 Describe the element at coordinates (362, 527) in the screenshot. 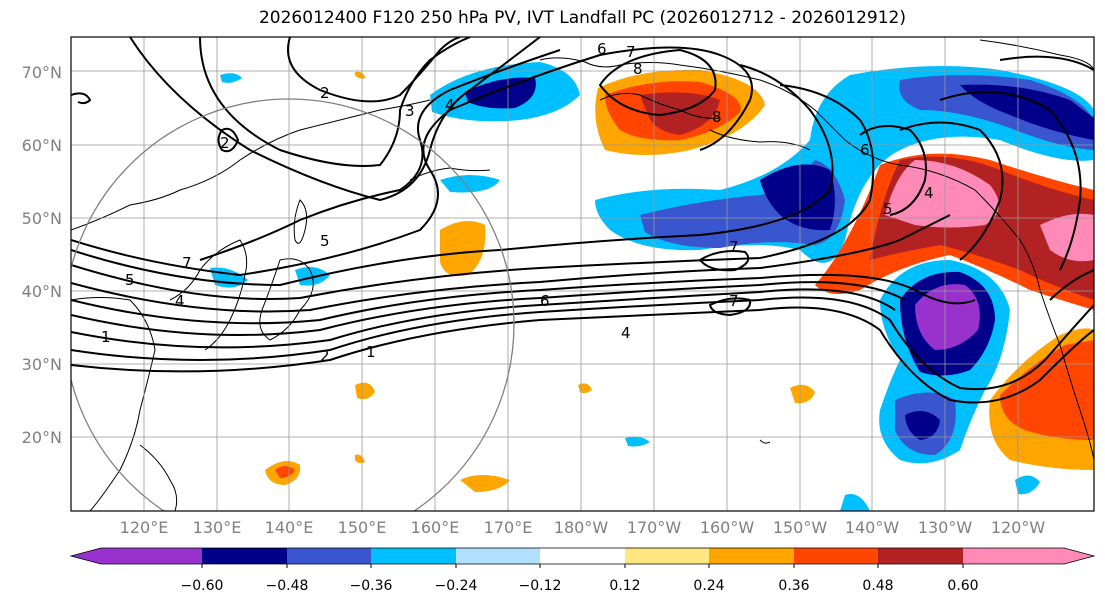

I see `lon-label: 150°E` at that location.